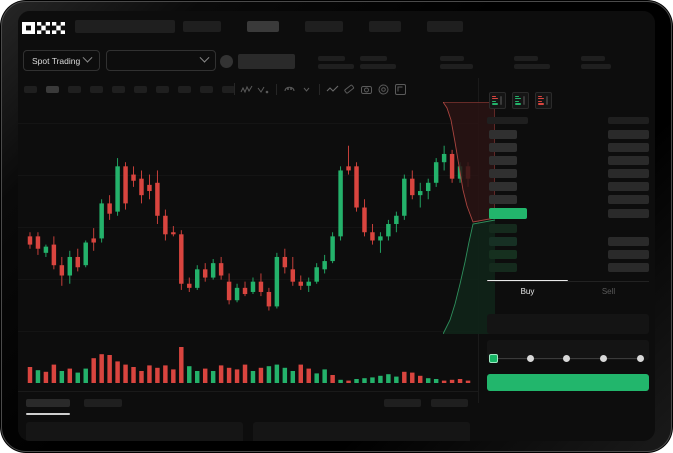 This screenshot has width=673, height=453. I want to click on orderbook-column-headers, so click(568, 120).